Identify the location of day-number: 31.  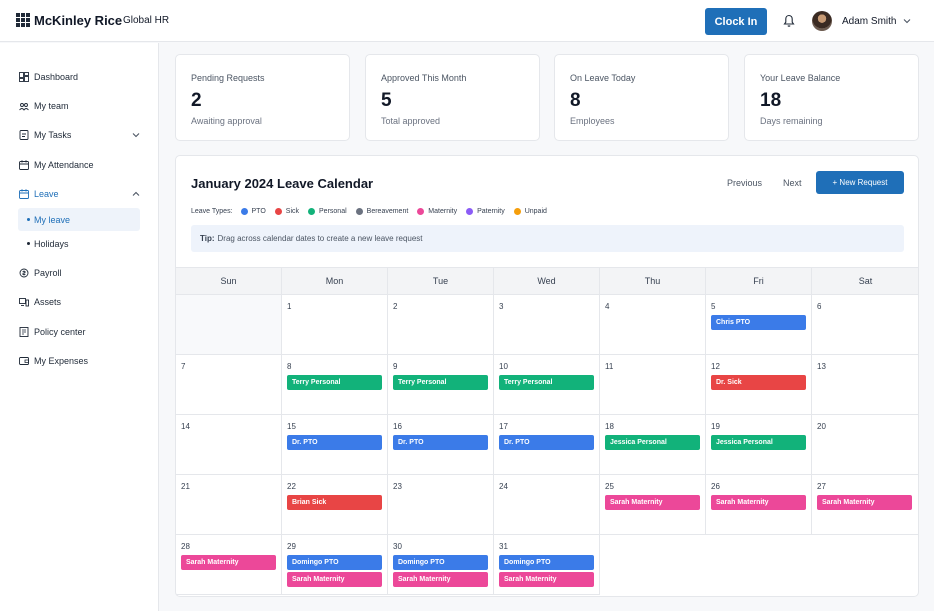
(503, 546).